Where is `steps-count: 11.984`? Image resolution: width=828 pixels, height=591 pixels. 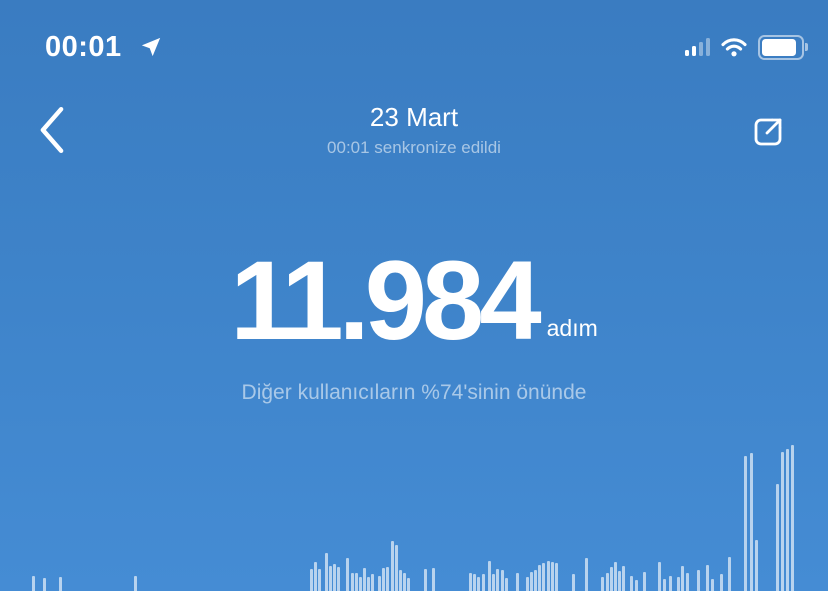 steps-count: 11.984 is located at coordinates (385, 300).